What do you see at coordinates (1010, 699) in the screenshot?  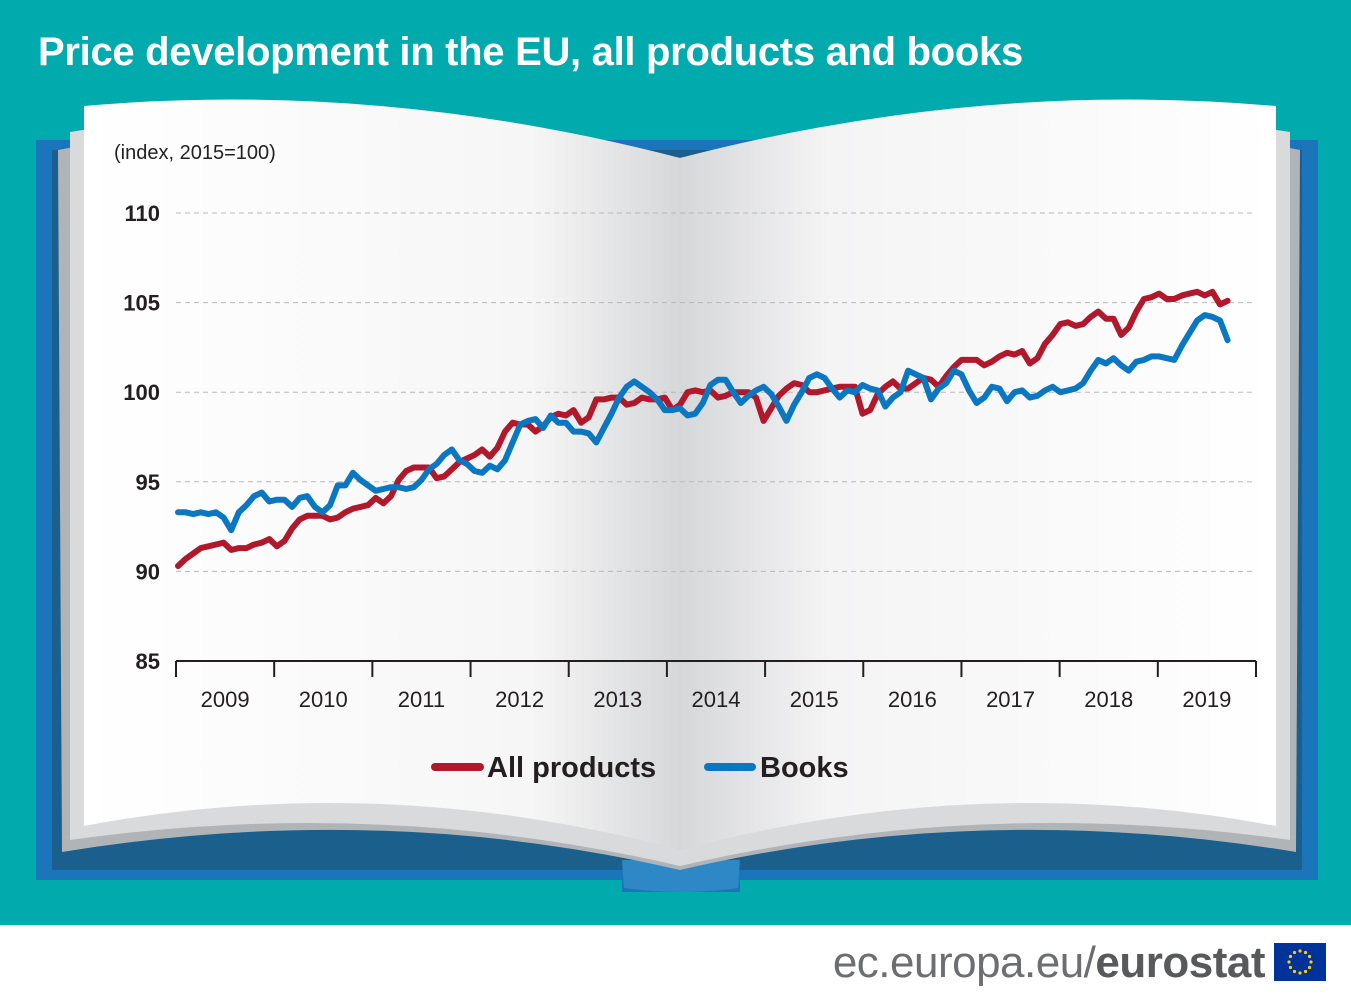 I see `x-tick-label: 2017` at bounding box center [1010, 699].